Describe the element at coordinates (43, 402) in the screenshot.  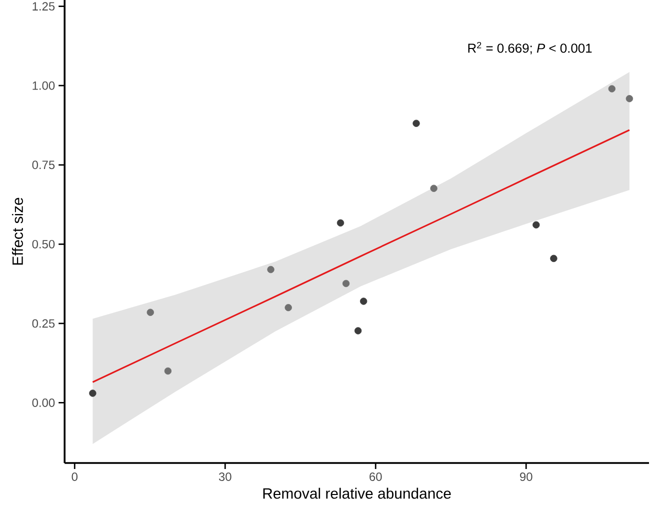
I see `y-tick-label: 0.00` at that location.